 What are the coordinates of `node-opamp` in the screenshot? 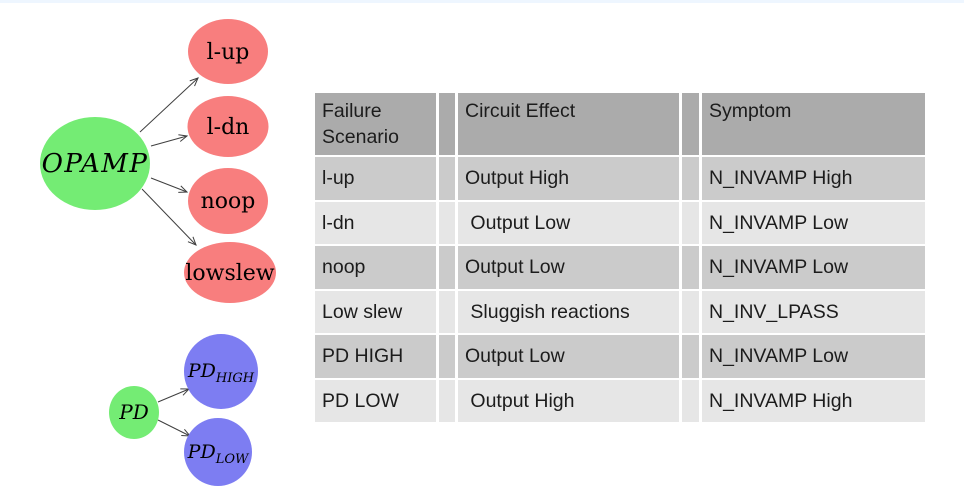 It's located at (95, 163).